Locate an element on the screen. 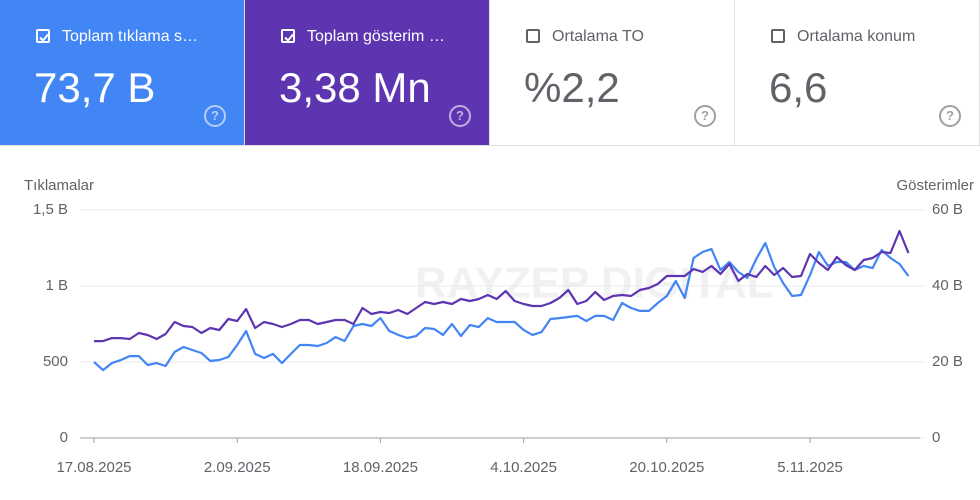  y-tick-label: 500 is located at coordinates (55, 361).